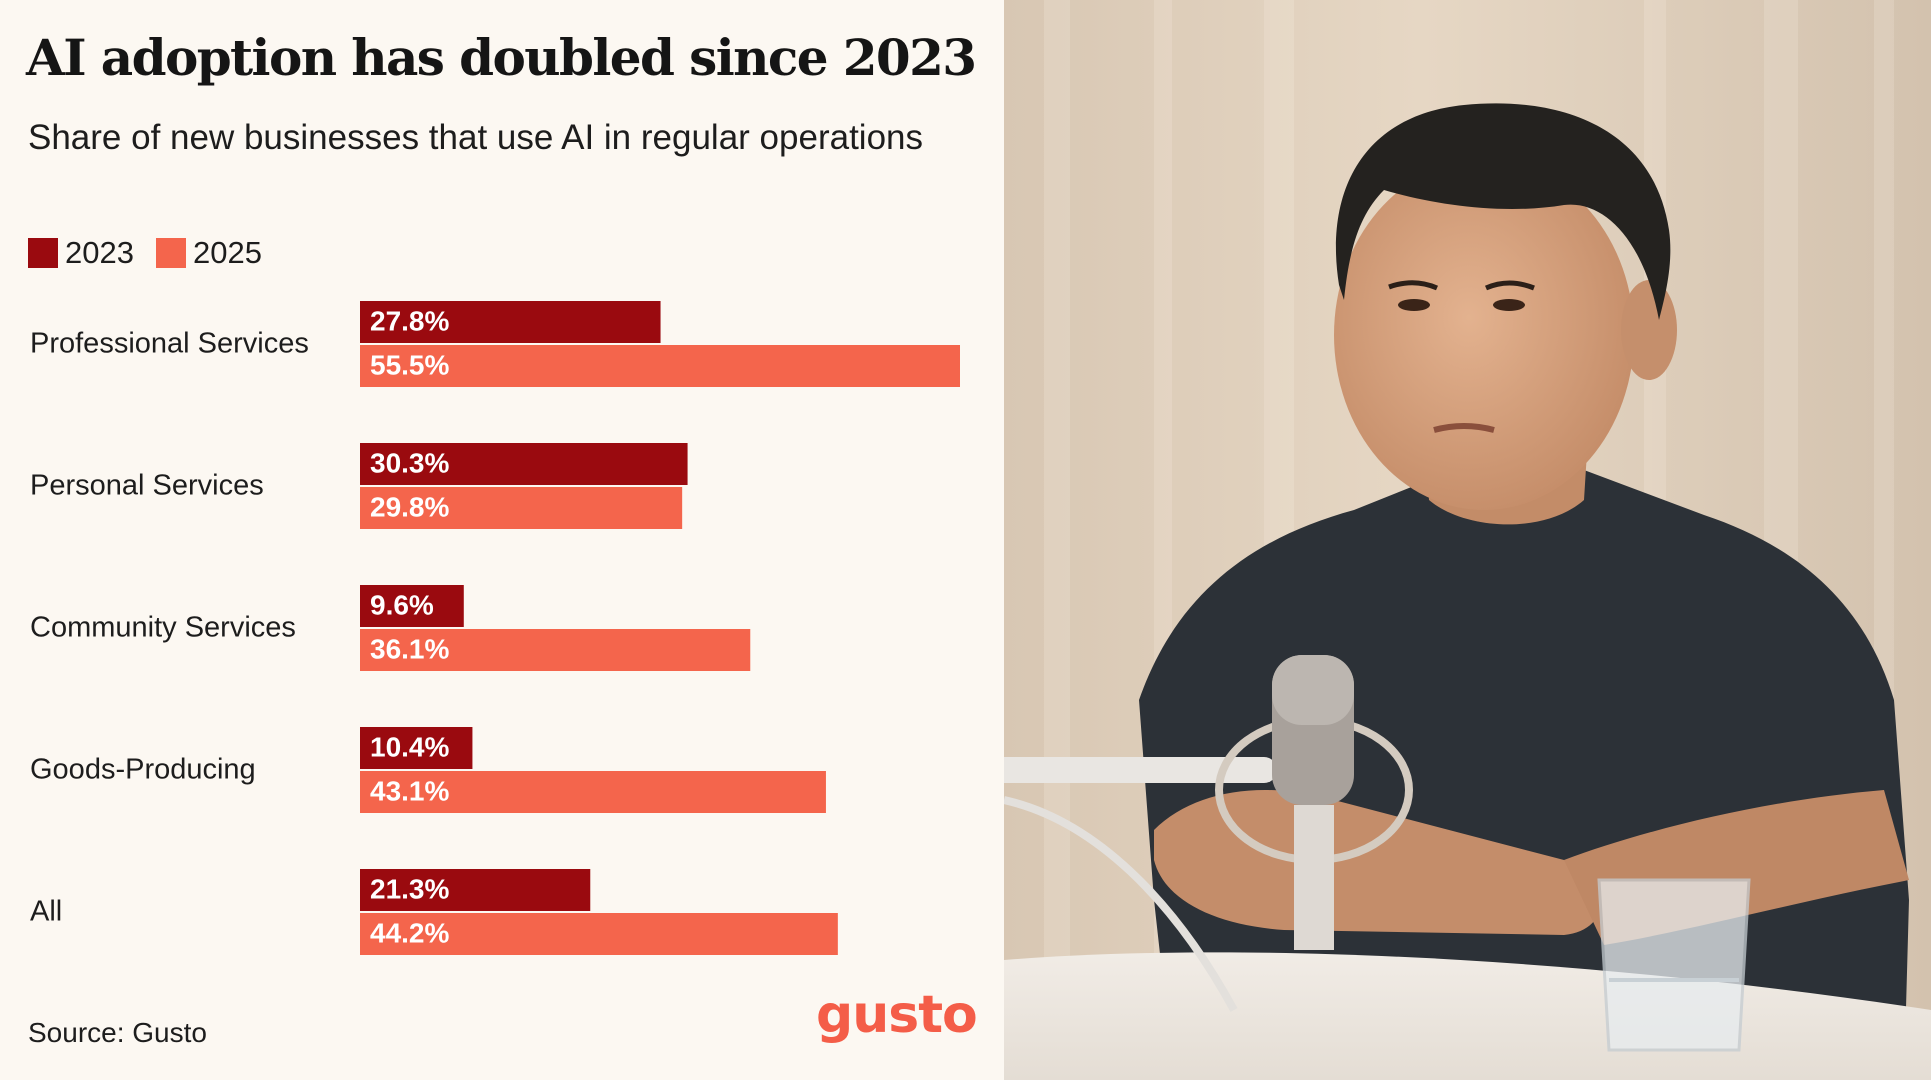 The image size is (1931, 1080). I want to click on bar-goods-producing-2025, so click(593, 792).